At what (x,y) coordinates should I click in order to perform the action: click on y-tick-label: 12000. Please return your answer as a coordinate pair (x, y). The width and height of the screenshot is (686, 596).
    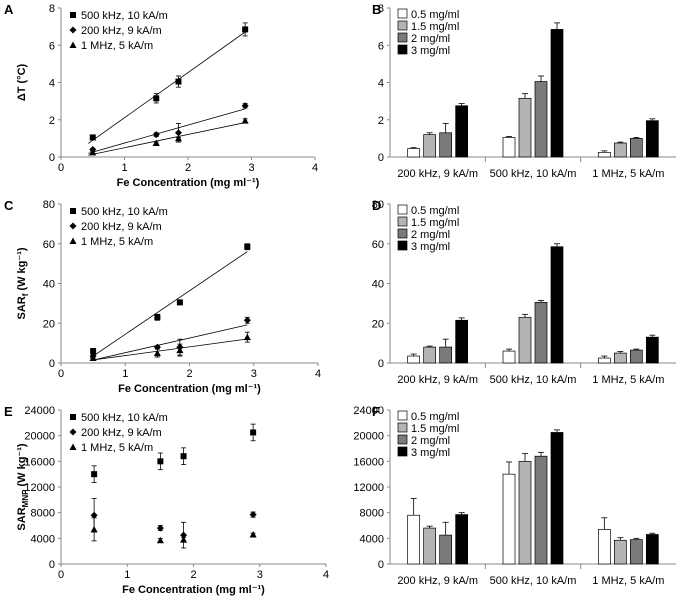
    Looking at the image, I should click on (39, 488).